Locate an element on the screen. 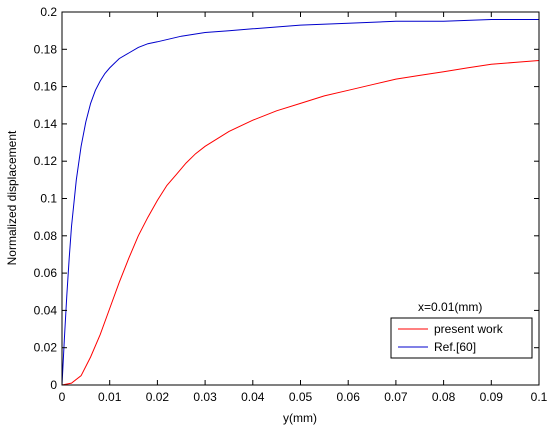 The width and height of the screenshot is (550, 431). legend-label-ref60: Ref.[60] is located at coordinates (455, 347).